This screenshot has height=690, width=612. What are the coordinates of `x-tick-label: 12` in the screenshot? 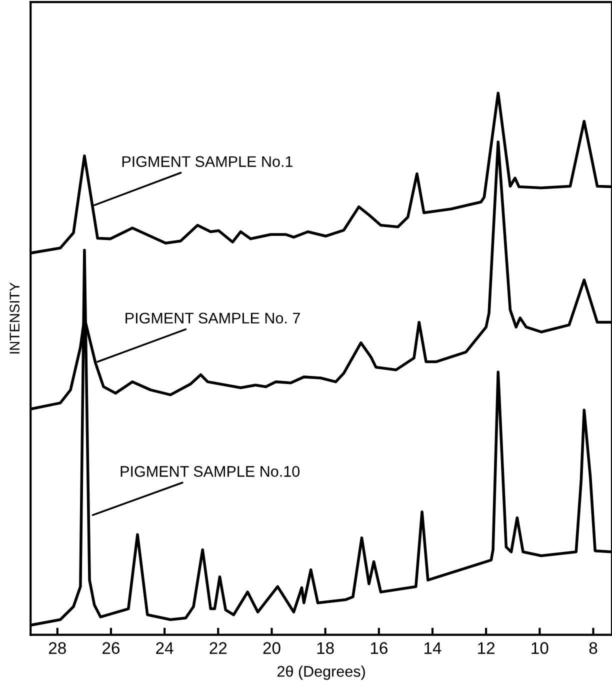 It's located at (486, 648).